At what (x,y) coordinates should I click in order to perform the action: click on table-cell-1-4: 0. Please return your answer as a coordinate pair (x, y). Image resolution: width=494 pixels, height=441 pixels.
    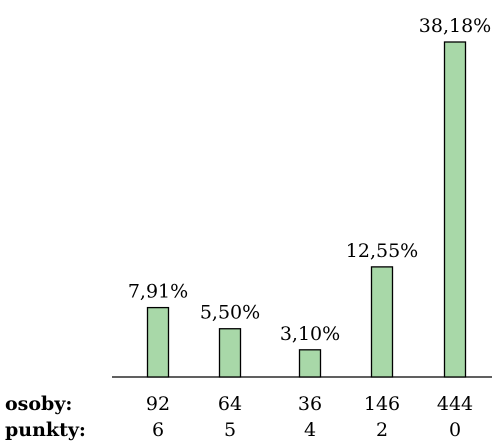
    Looking at the image, I should click on (455, 430).